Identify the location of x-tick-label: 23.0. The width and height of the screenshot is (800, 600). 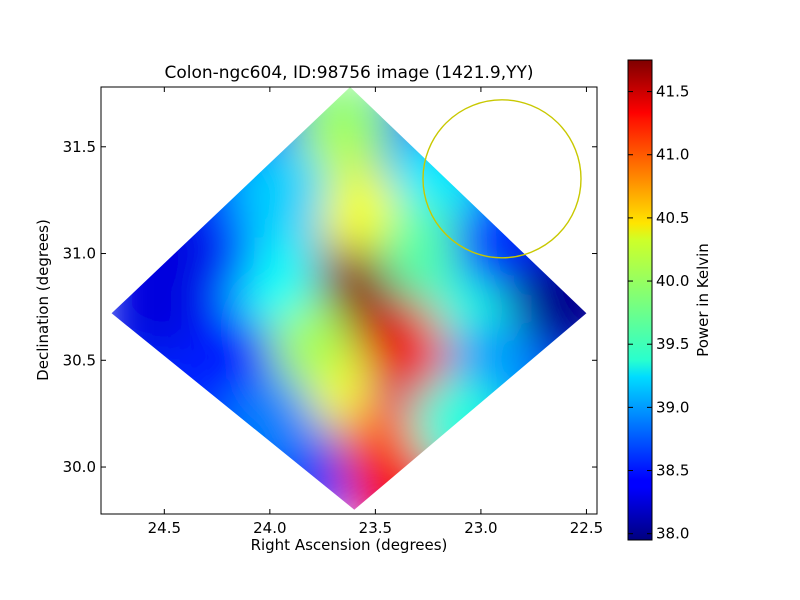
(480, 528).